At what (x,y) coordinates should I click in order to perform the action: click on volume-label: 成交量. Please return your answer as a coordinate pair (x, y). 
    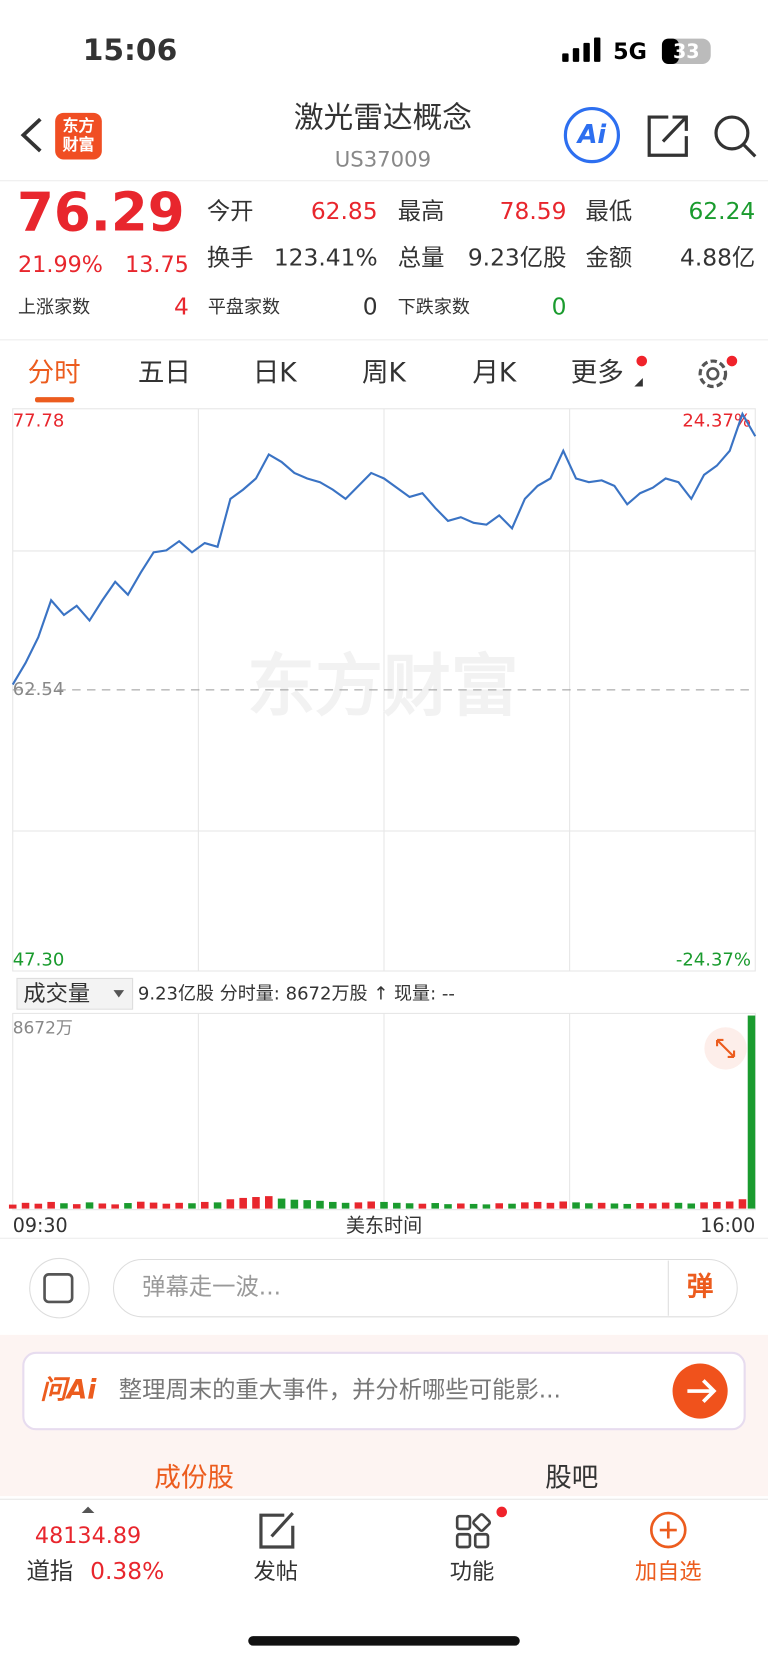
    Looking at the image, I should click on (56, 994).